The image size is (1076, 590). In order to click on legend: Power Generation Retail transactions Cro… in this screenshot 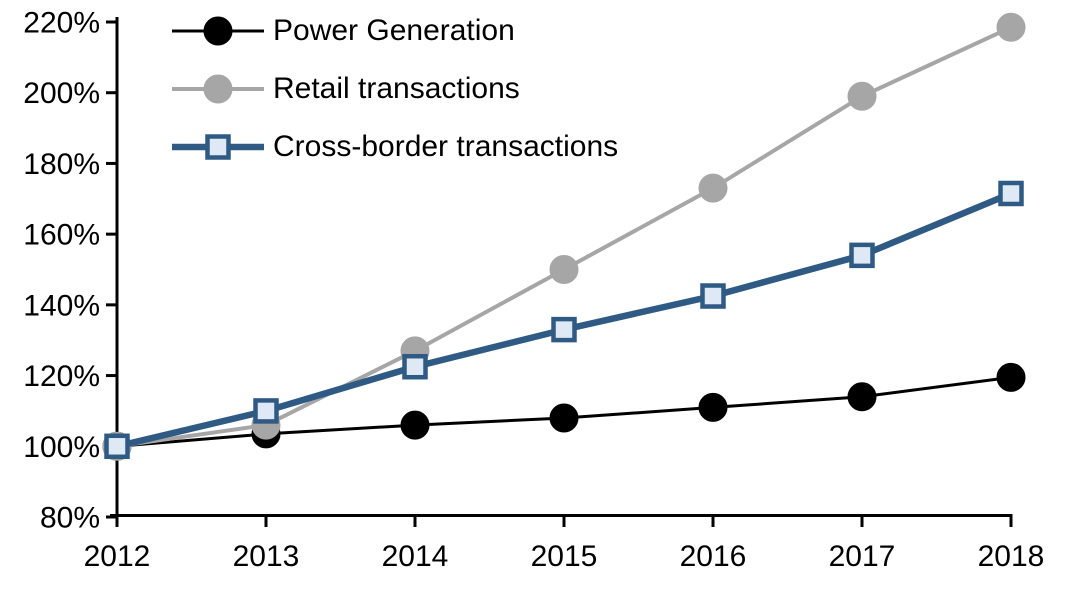, I will do `click(395, 89)`.